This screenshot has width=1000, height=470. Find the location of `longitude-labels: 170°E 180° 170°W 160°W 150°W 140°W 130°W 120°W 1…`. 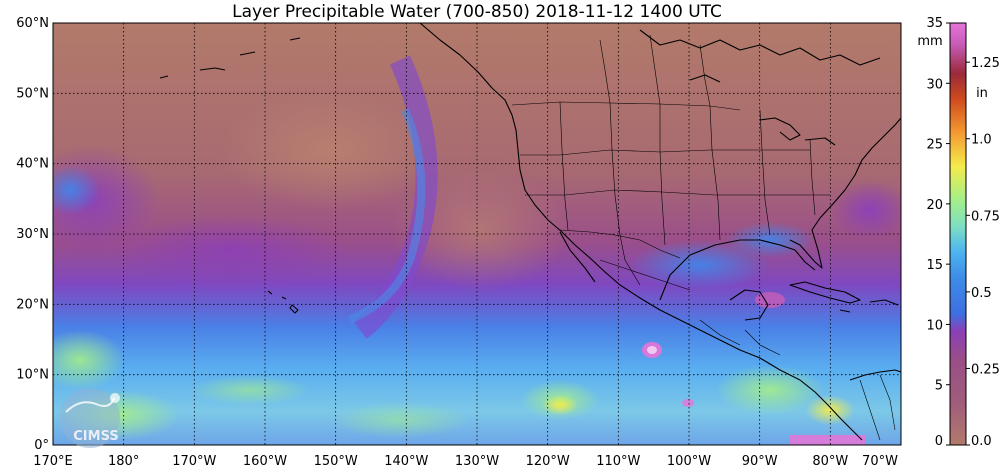

longitude-labels: 170°E 180° 170°W 160°W 150°W 140°W 130°W 120°W 1… is located at coordinates (465, 461).